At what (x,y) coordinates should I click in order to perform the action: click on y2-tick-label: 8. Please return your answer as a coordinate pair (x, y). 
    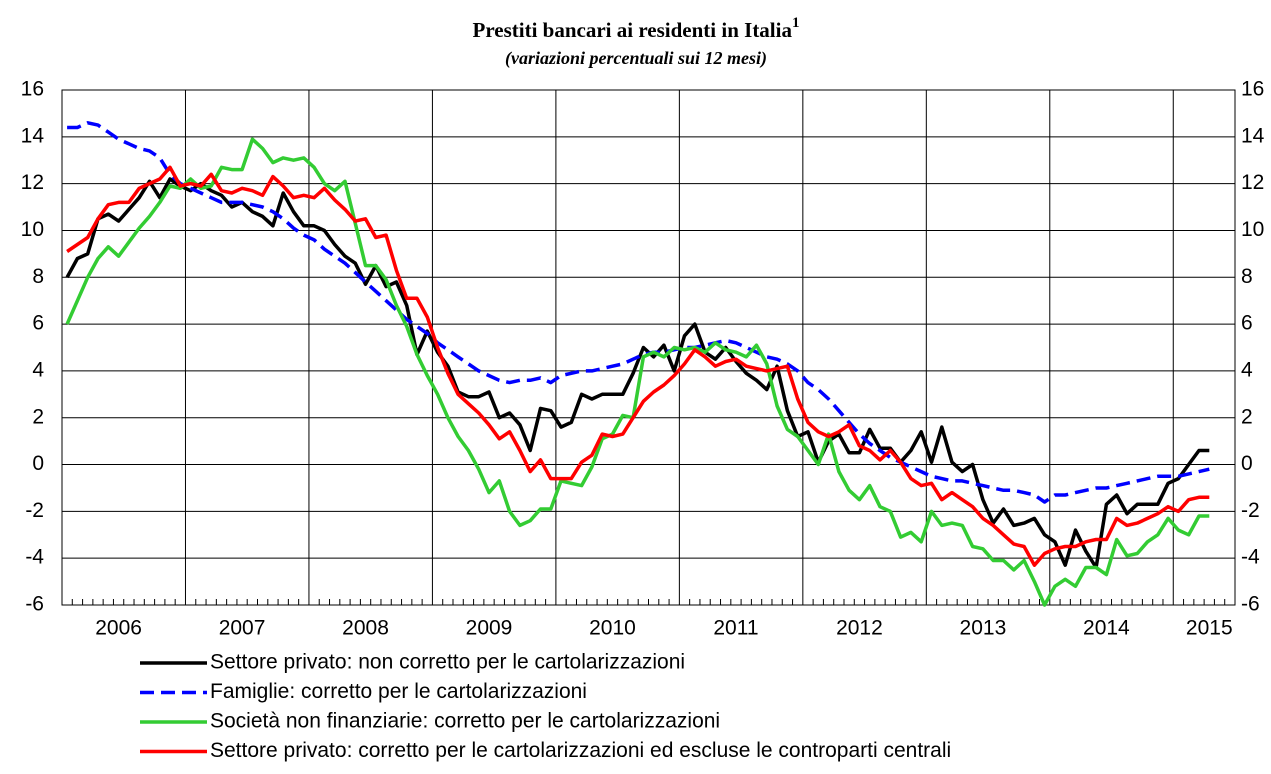
    Looking at the image, I should click on (1247, 276).